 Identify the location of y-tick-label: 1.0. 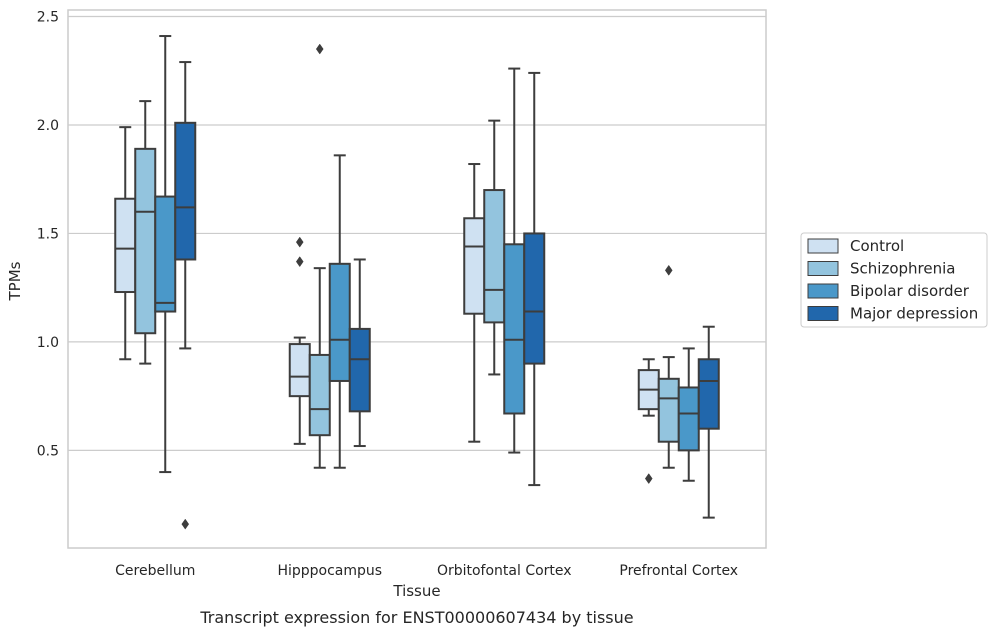
(48, 343).